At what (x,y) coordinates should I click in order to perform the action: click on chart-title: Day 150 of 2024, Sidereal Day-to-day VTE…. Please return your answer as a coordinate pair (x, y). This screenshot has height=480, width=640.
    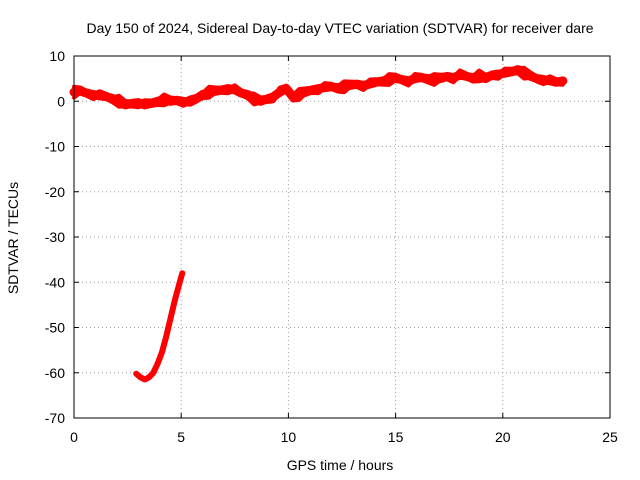
    Looking at the image, I should click on (339, 28).